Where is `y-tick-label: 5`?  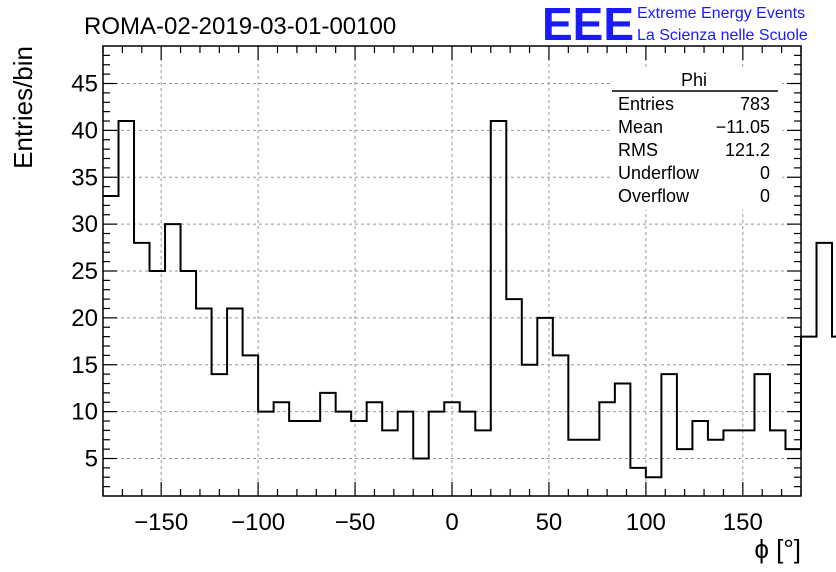 y-tick-label: 5 is located at coordinates (91, 459).